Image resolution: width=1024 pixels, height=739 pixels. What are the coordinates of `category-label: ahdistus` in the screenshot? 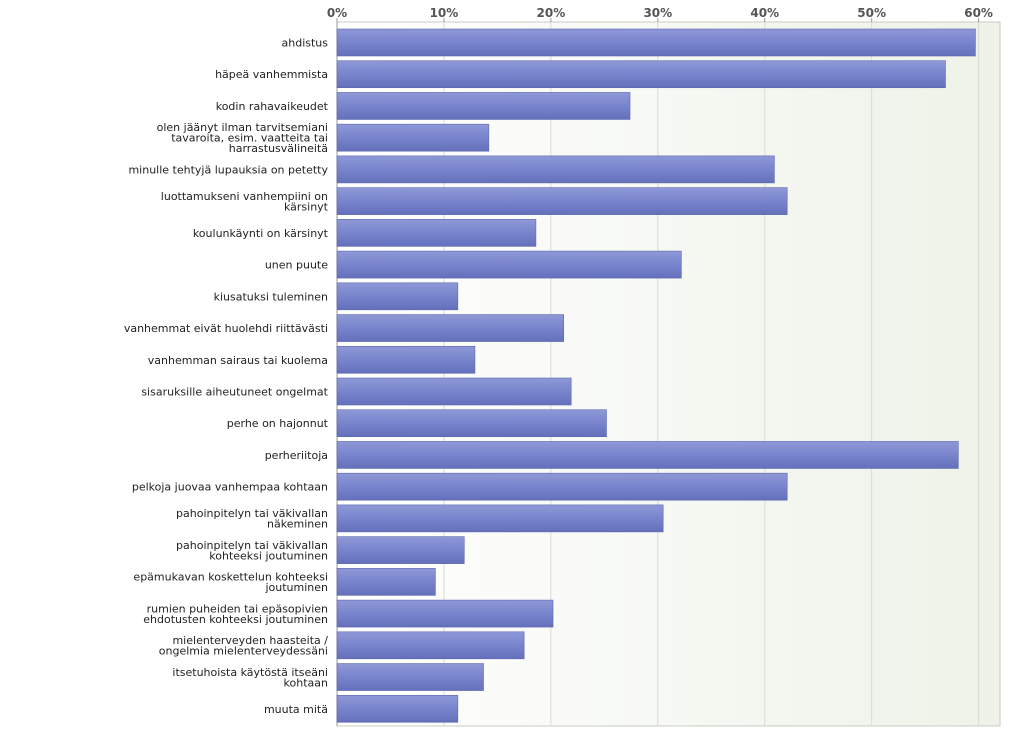 It's located at (305, 43).